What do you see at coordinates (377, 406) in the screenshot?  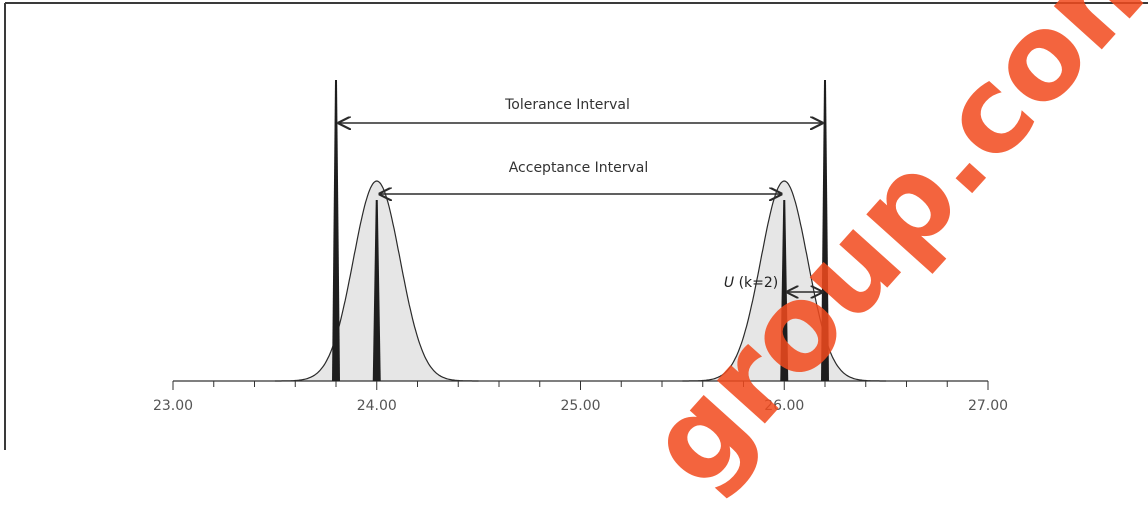 I see `x-tick-label: 24.00` at bounding box center [377, 406].